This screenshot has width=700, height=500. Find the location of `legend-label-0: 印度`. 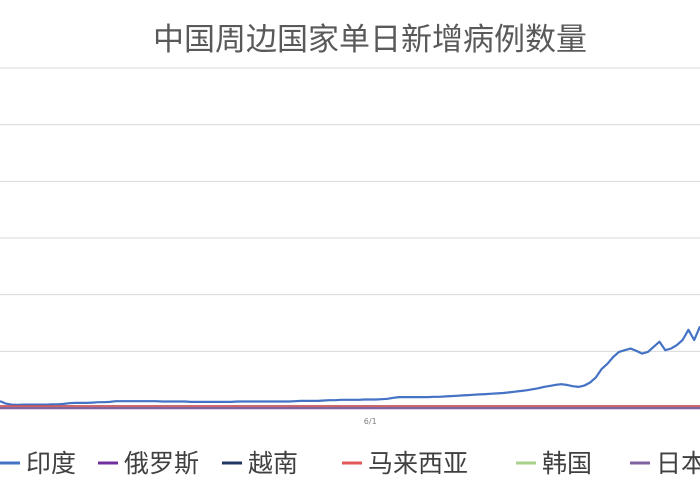

legend-label-0: 印度 is located at coordinates (51, 463).